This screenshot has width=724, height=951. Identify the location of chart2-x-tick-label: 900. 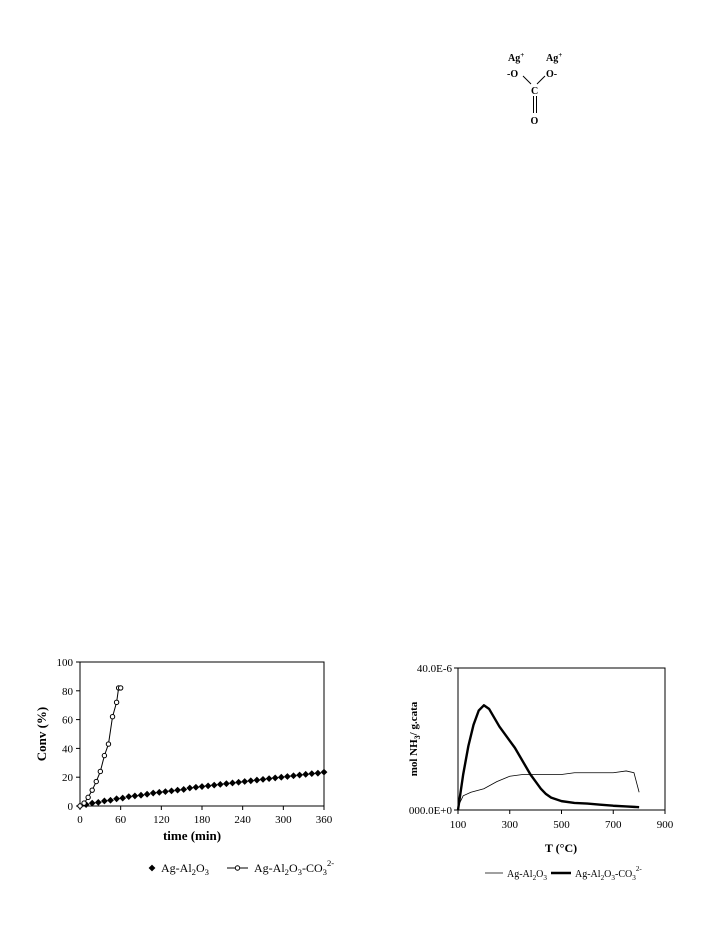
(665, 825).